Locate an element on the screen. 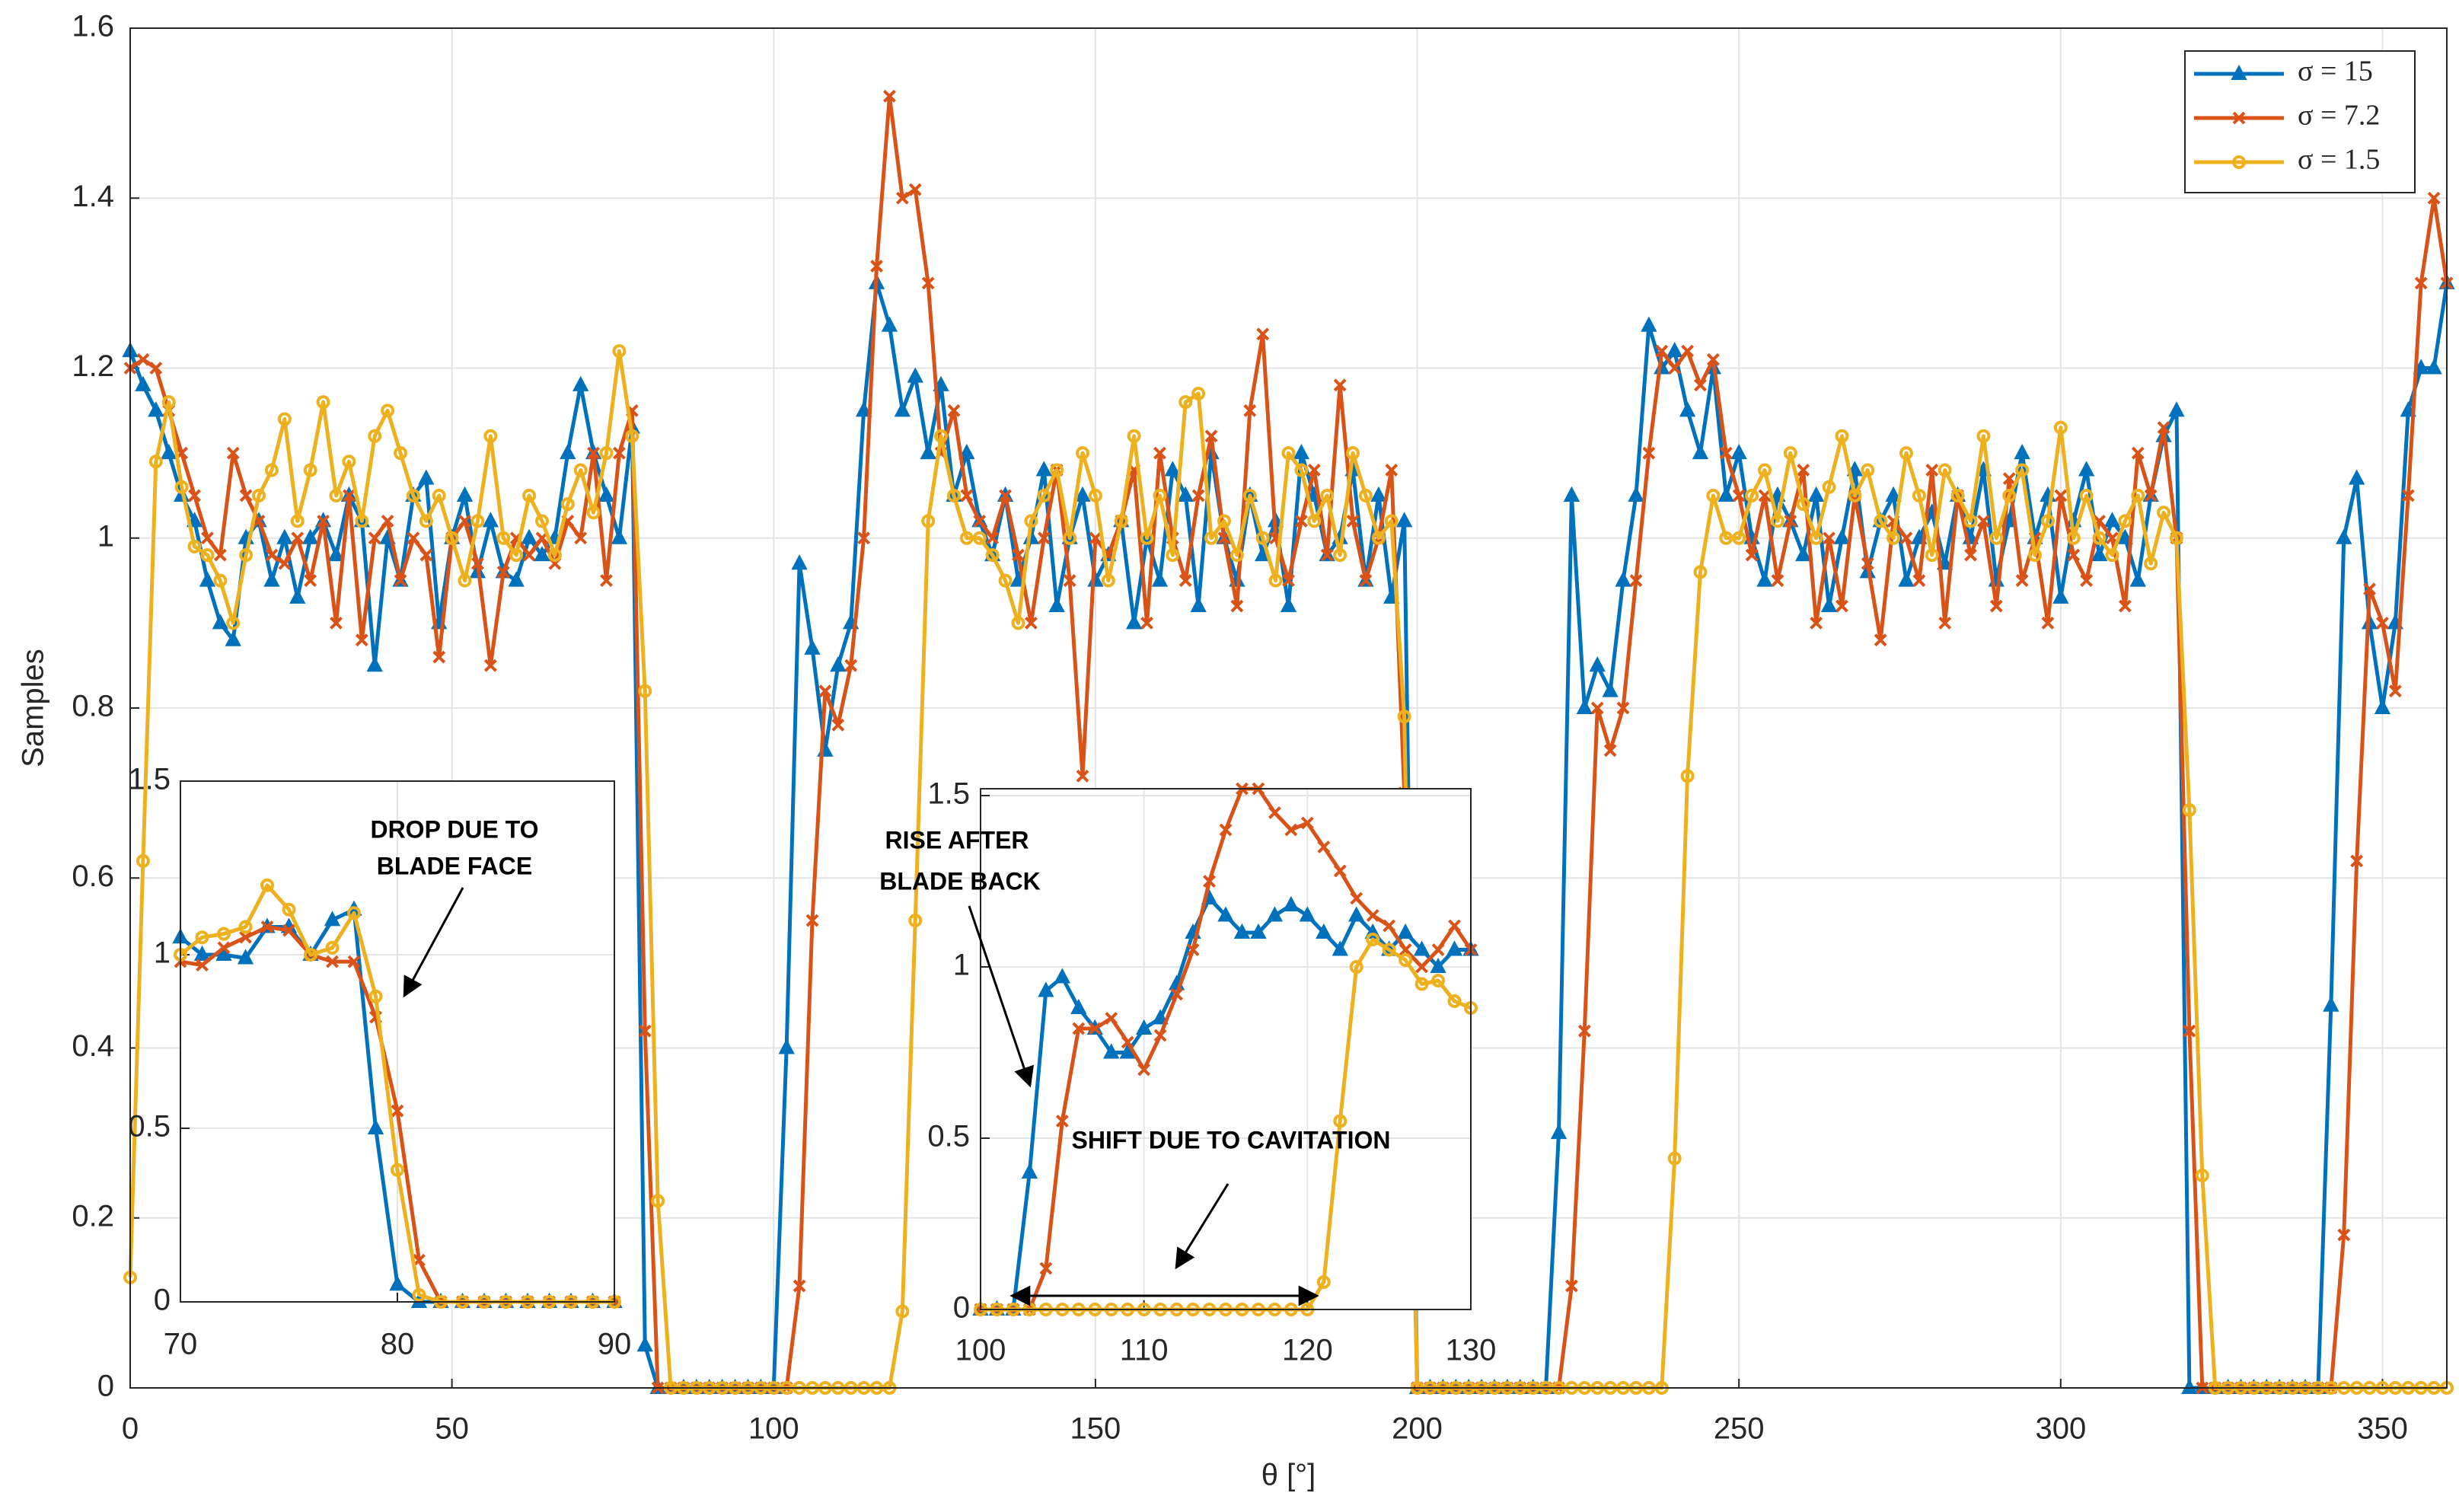 Image resolution: width=2459 pixels, height=1512 pixels. legend-marker is located at coordinates (2239, 162).